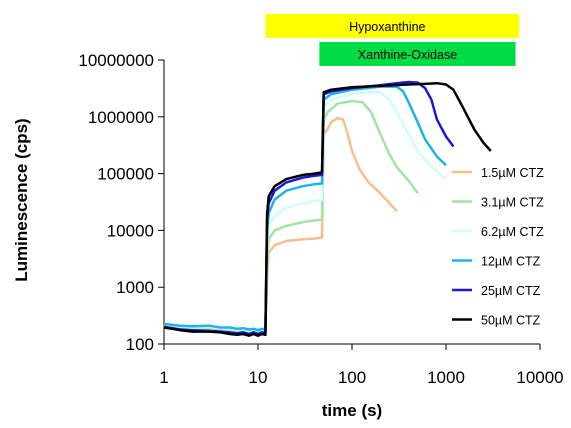  I want to click on y-tick-label: 10000, so click(130, 230).